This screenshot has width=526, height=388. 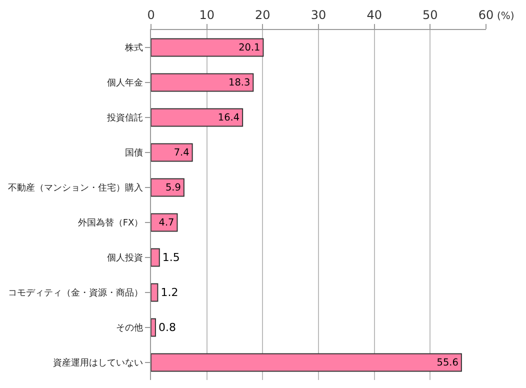 I want to click on y-tick-label: 投資信託, so click(x=125, y=118).